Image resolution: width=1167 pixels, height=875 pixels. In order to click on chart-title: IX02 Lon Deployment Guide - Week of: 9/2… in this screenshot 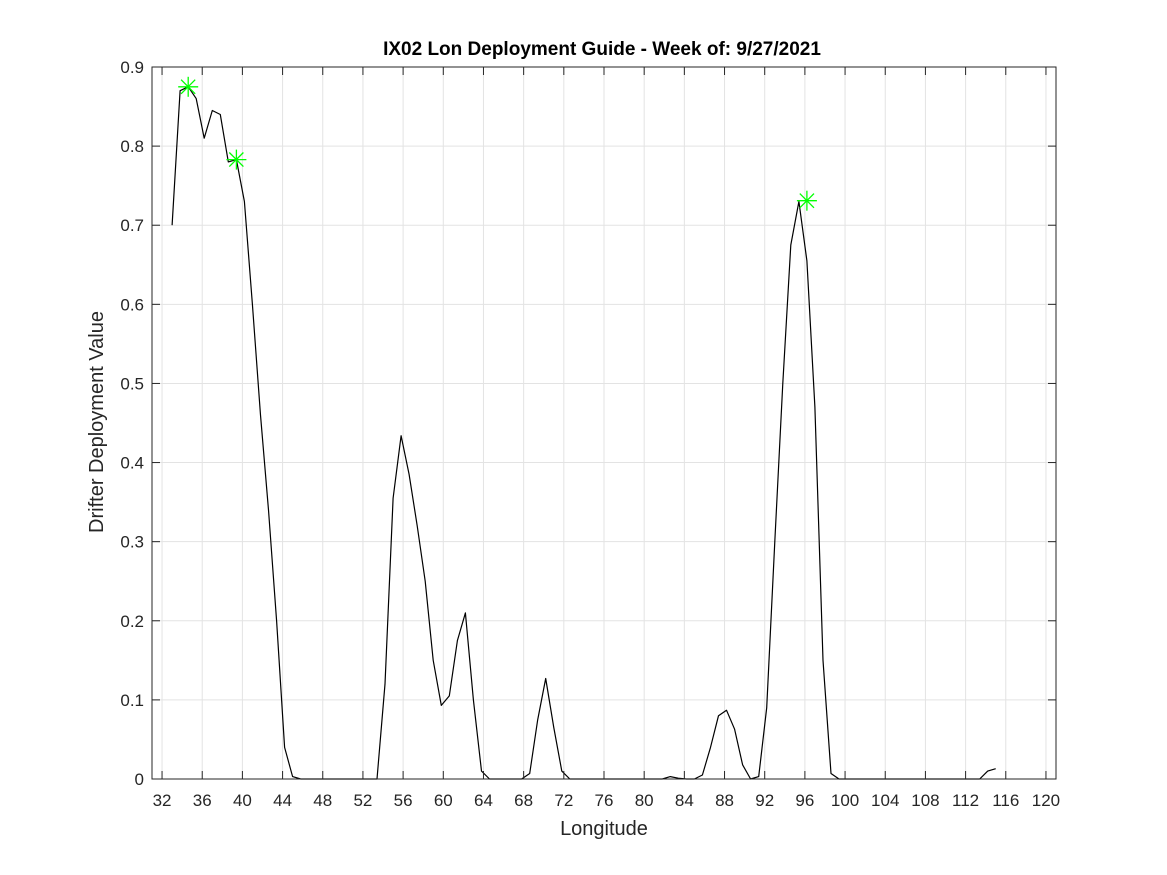, I will do `click(602, 49)`.